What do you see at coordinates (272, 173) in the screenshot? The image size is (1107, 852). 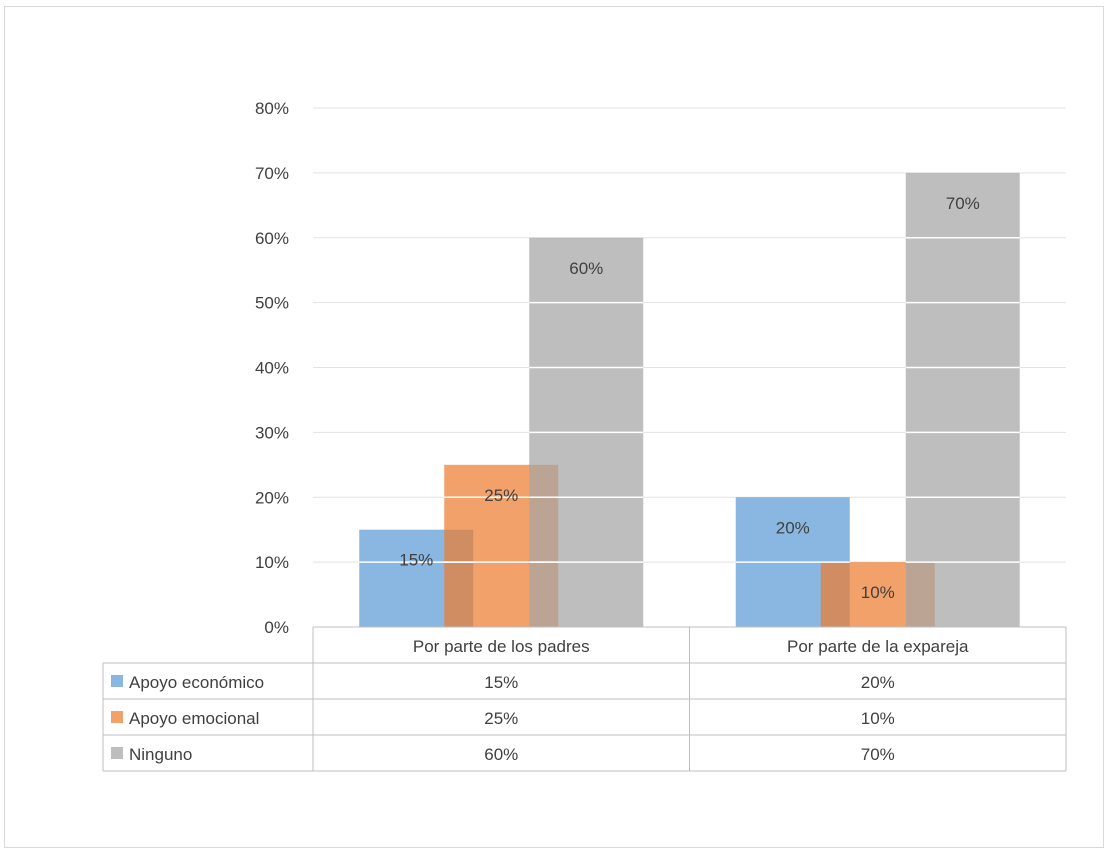 I see `y-tick-label: 70%` at bounding box center [272, 173].